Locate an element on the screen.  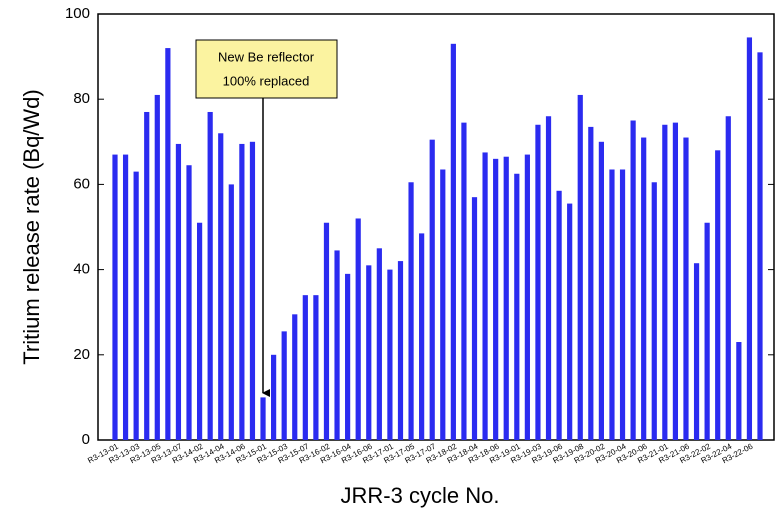
y-tick-label: 100 is located at coordinates (77, 13).